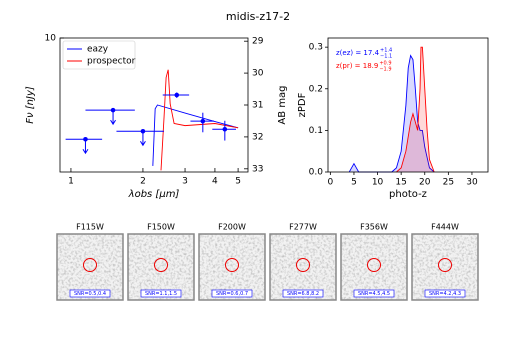  What do you see at coordinates (161, 227) in the screenshot?
I see `cutout-label: F150W` at bounding box center [161, 227].